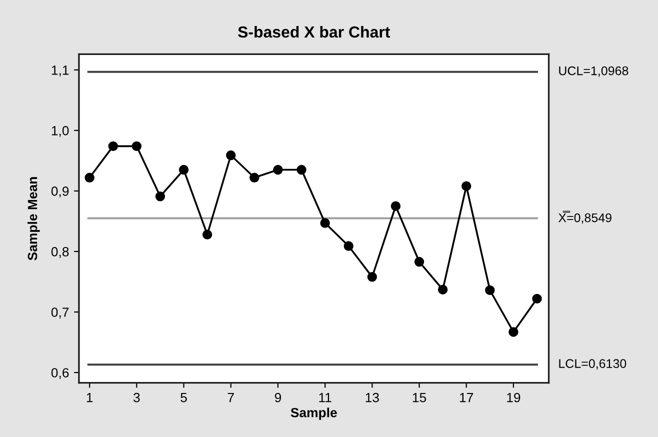 The width and height of the screenshot is (658, 437). I want to click on x-tick-label: 1, so click(89, 397).